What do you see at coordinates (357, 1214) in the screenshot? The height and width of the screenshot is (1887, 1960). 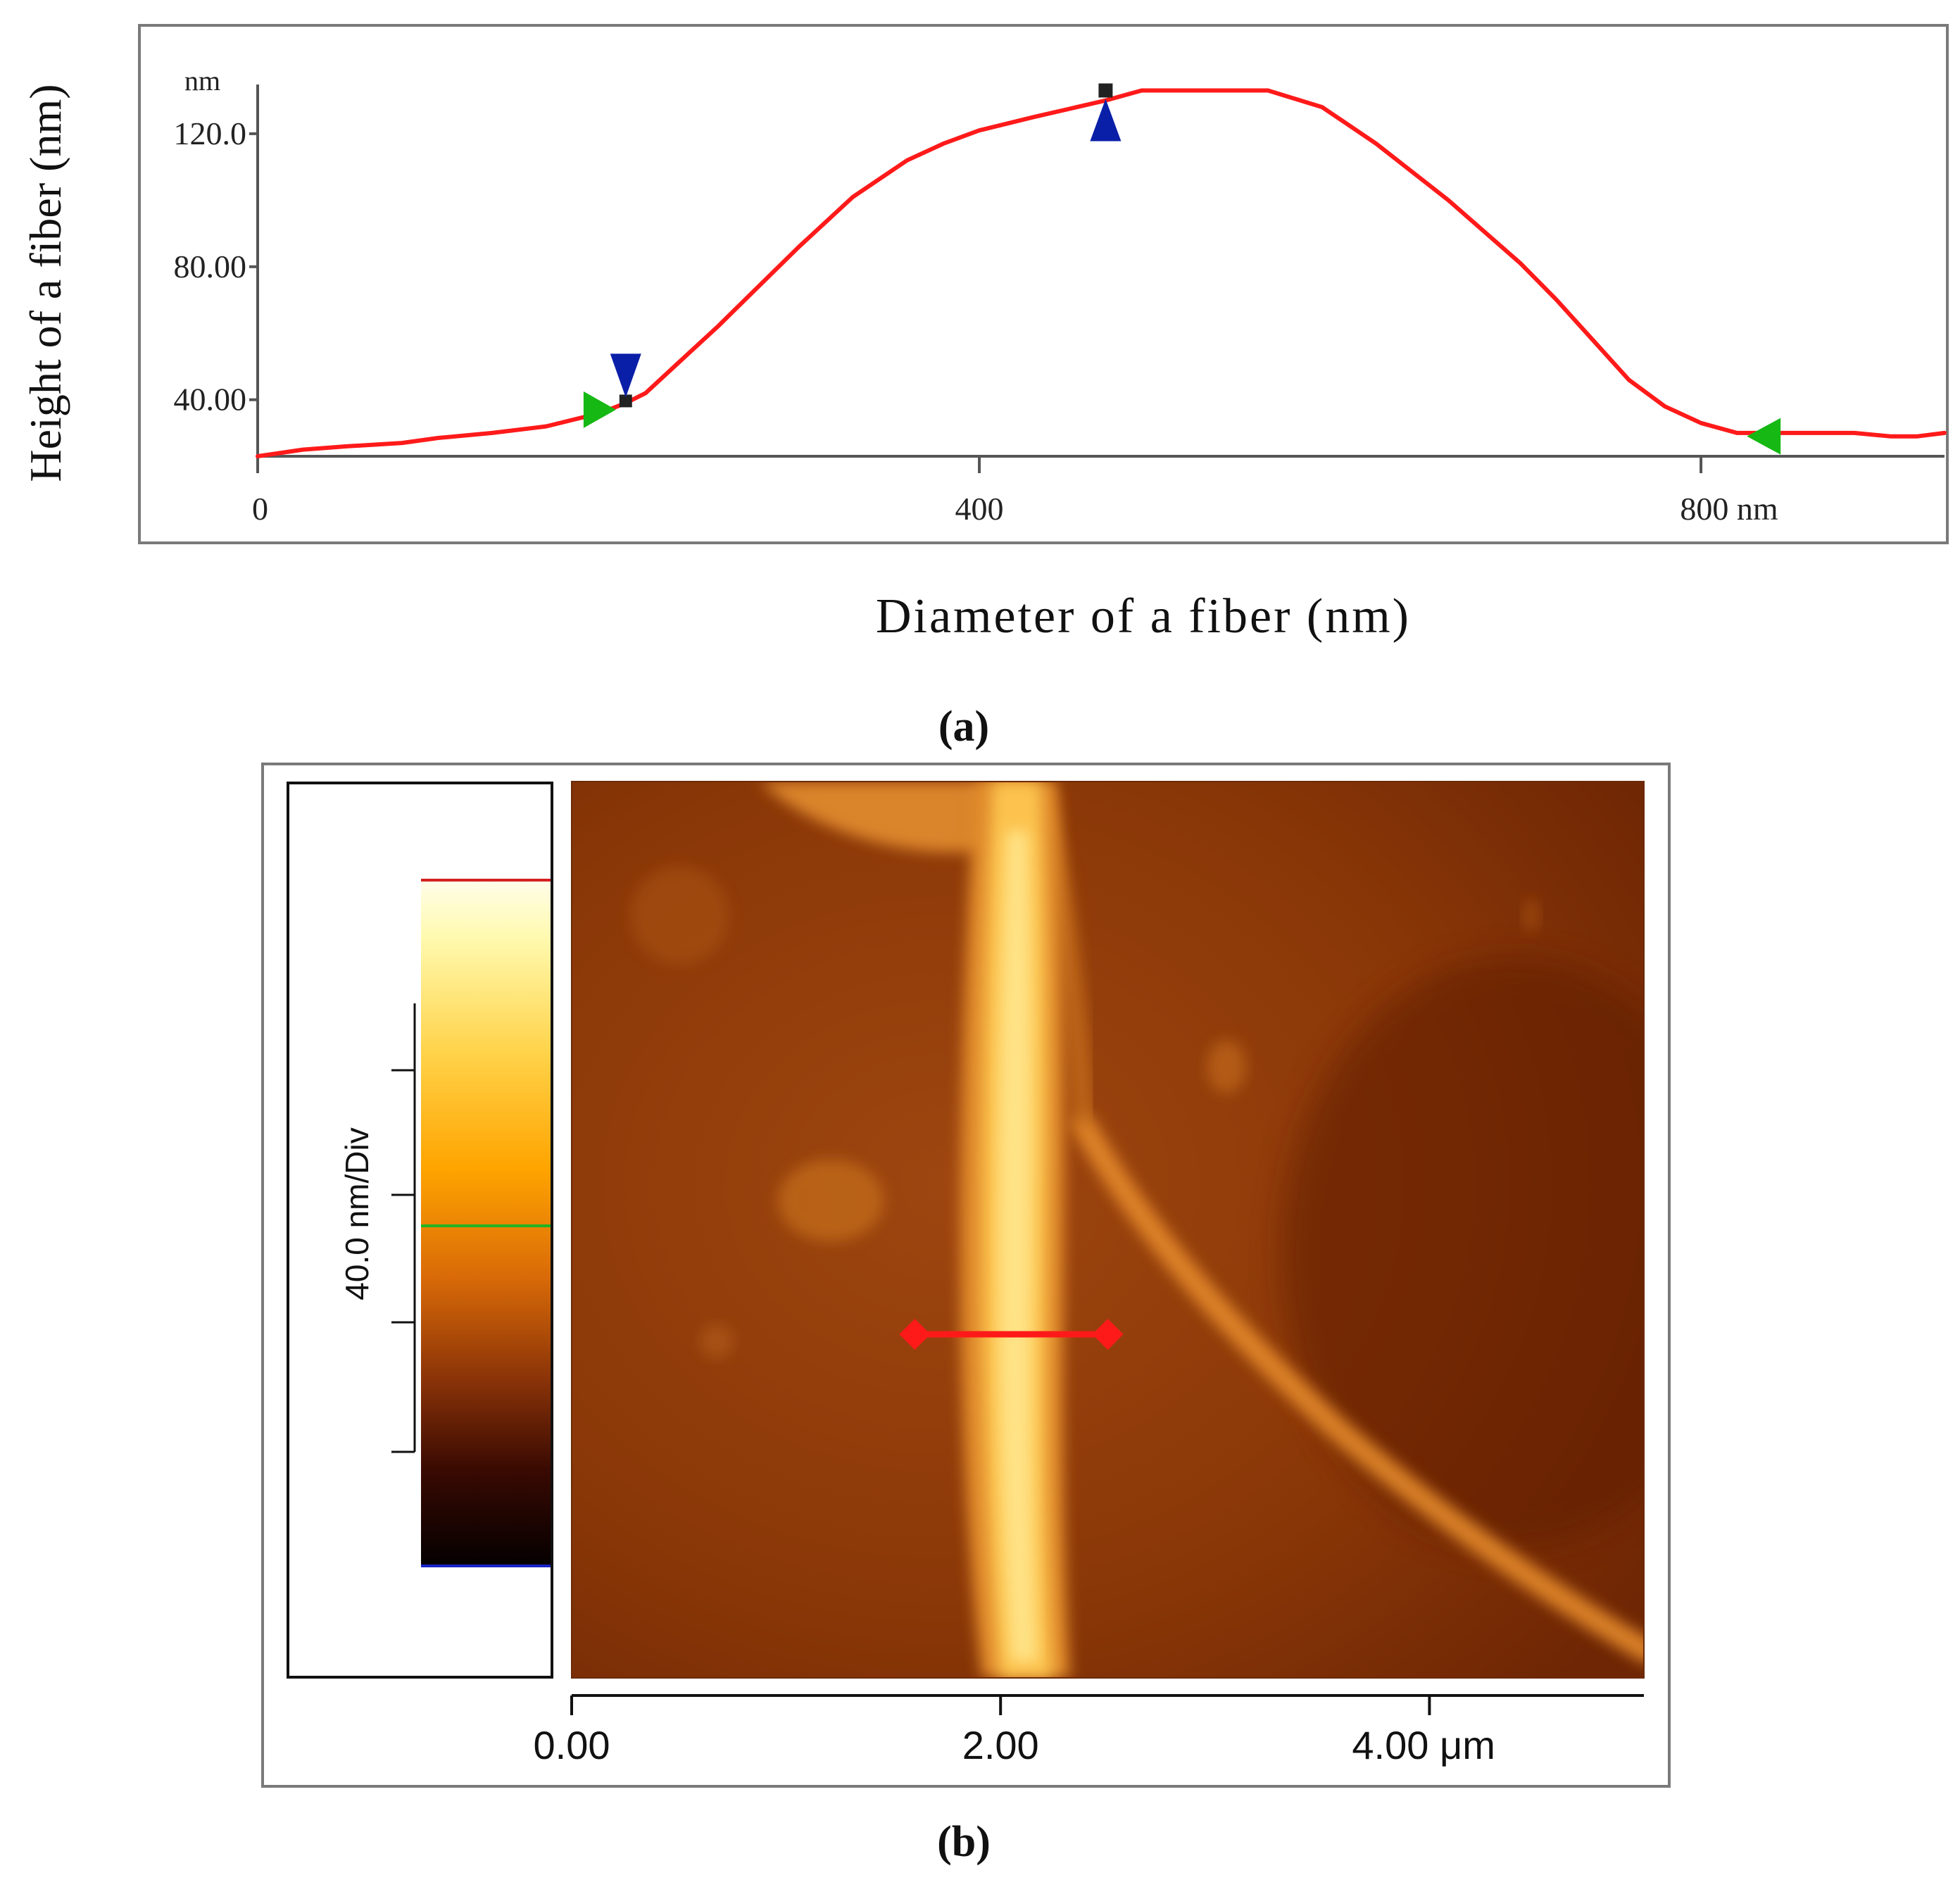 I see `colorbar-scale-label: 40.0 nm/Div` at bounding box center [357, 1214].